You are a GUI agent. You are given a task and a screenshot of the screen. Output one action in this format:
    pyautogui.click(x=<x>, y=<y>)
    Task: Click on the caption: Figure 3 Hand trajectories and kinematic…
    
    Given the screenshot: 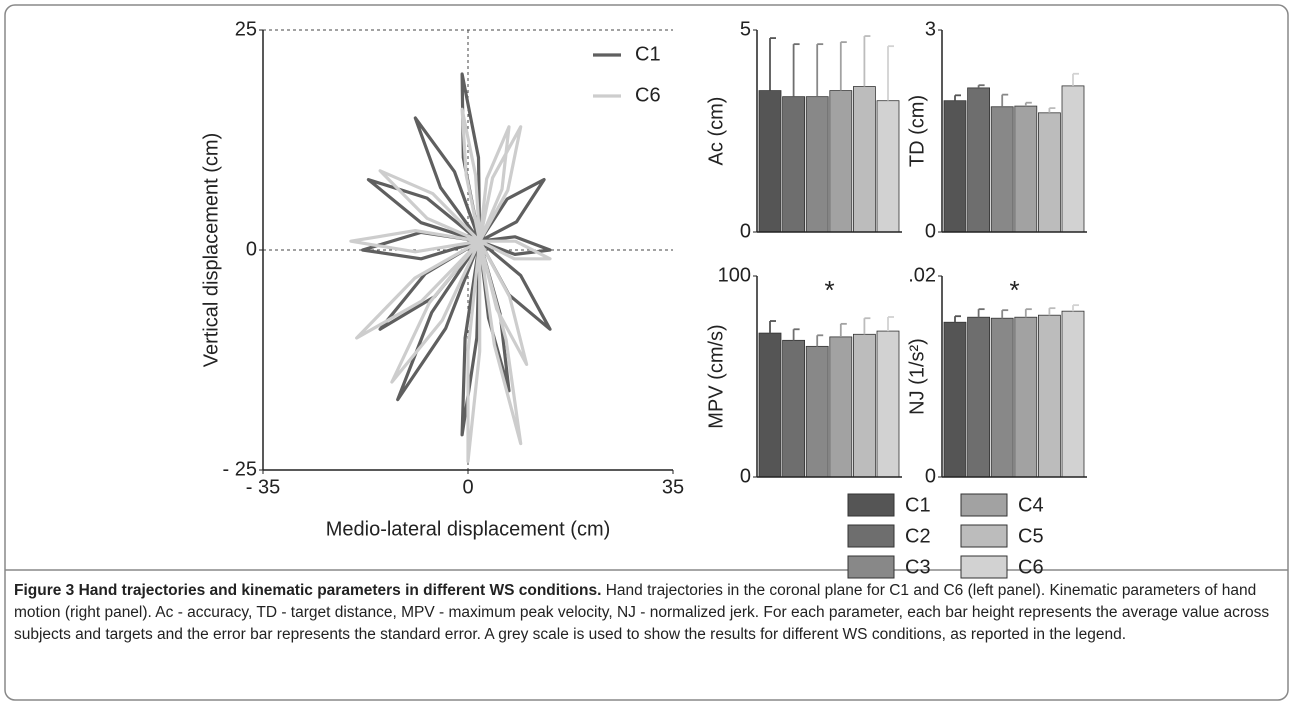 What is the action you would take?
    pyautogui.click(x=645, y=613)
    